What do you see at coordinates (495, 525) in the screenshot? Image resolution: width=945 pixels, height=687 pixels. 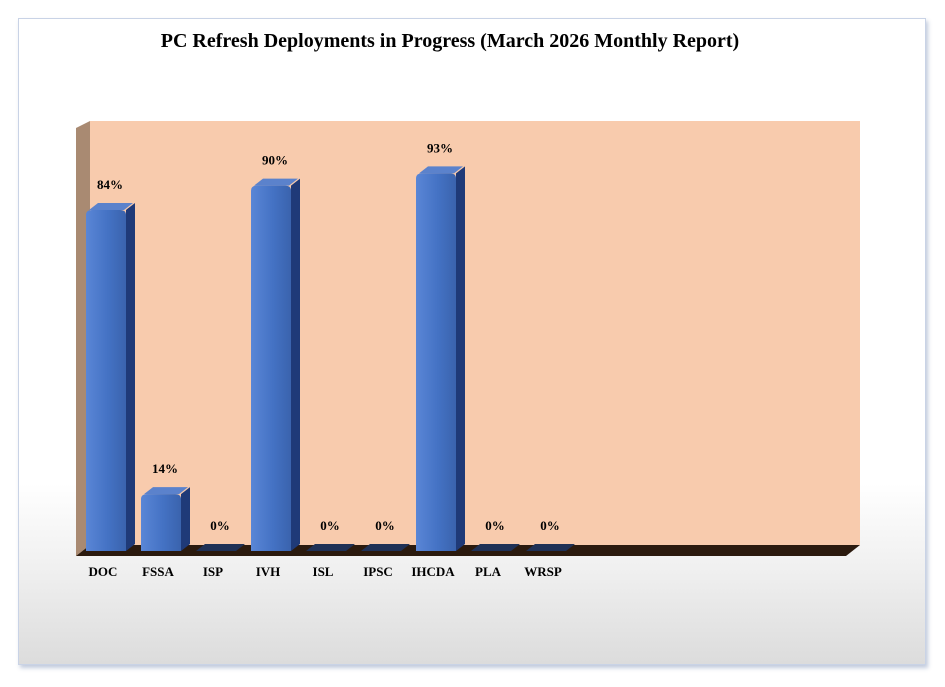 I see `data-label-pla: 0%` at bounding box center [495, 525].